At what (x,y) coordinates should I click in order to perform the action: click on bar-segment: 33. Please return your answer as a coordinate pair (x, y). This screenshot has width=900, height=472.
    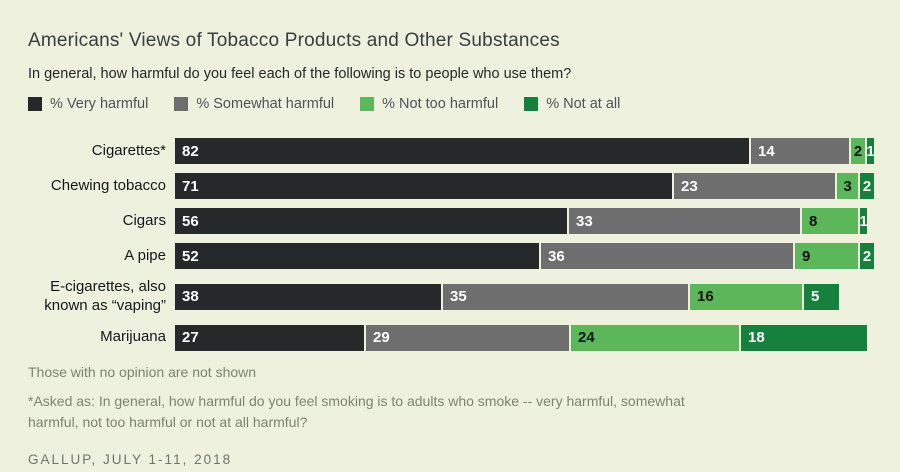
    Looking at the image, I should click on (684, 221).